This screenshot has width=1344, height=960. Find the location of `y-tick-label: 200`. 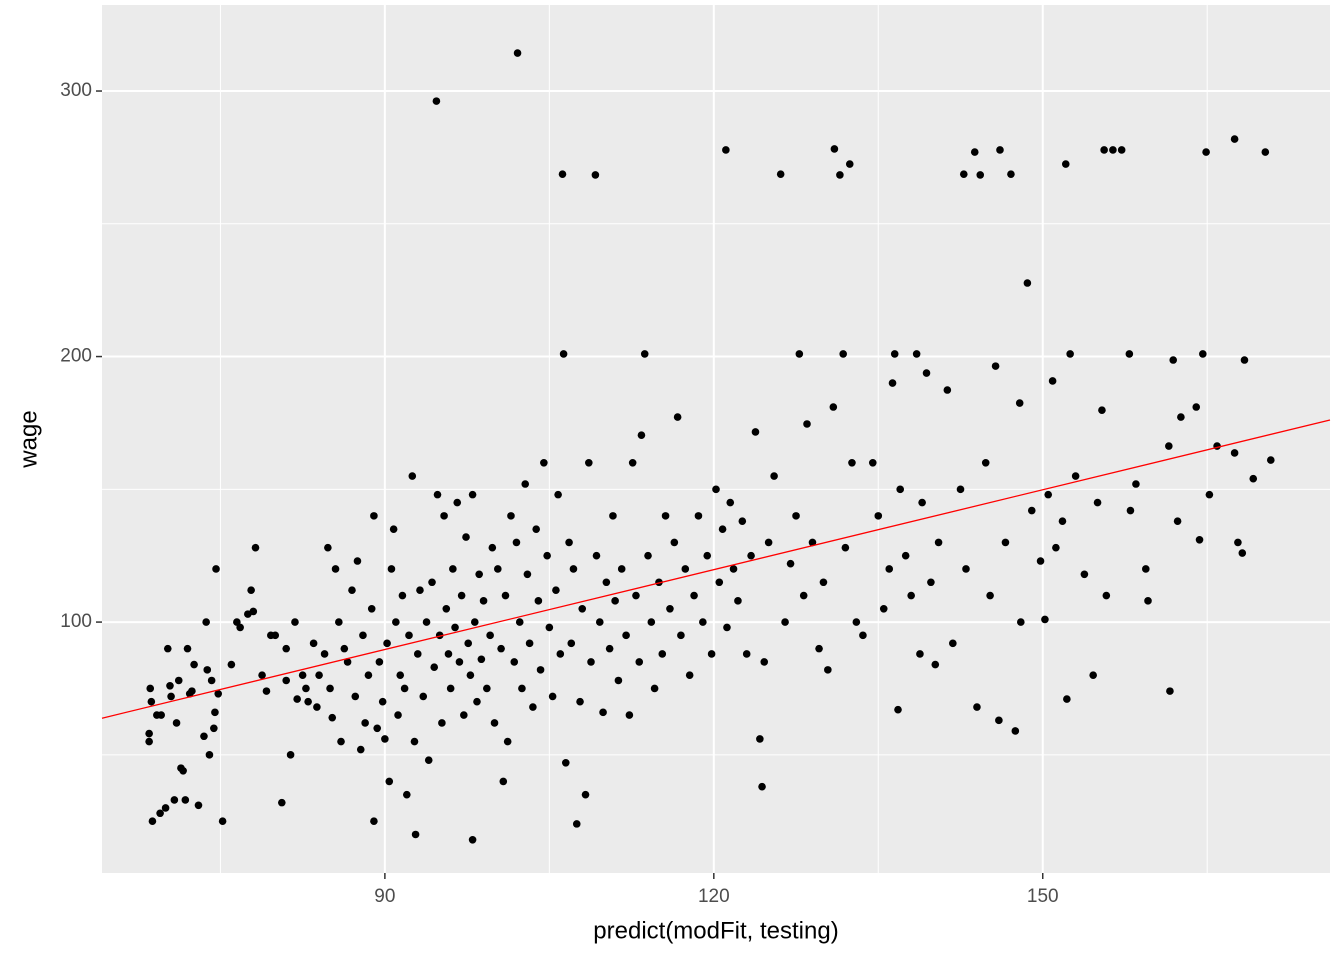

y-tick-label: 200 is located at coordinates (76, 356).